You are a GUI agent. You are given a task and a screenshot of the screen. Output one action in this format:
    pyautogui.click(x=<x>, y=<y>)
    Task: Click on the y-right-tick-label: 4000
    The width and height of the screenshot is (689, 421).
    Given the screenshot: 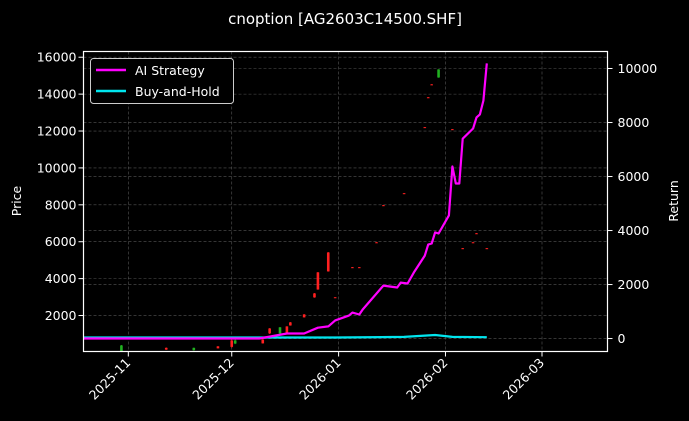 What is the action you would take?
    pyautogui.click(x=634, y=230)
    